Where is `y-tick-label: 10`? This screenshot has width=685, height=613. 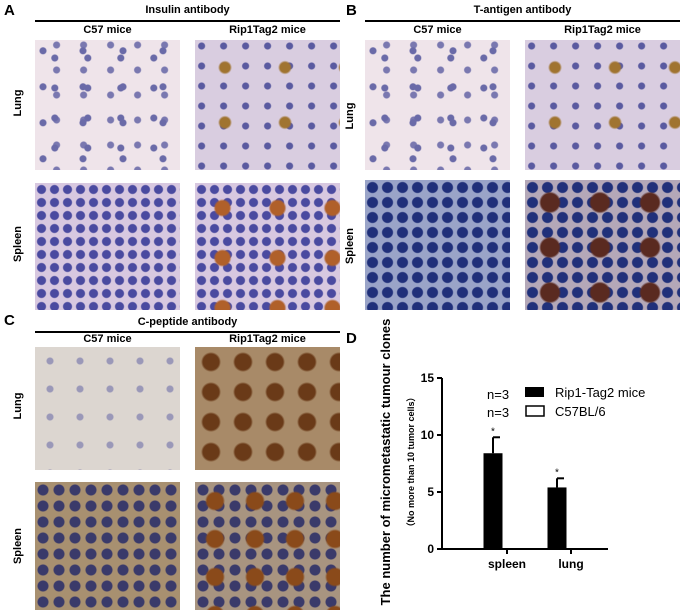 y-tick-label: 10 is located at coordinates (428, 435).